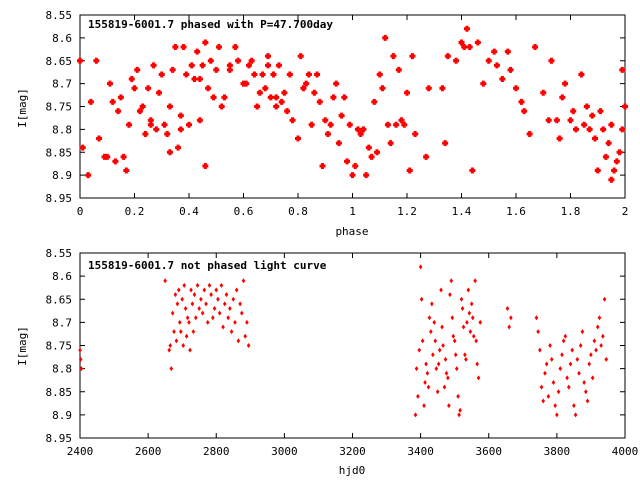  What do you see at coordinates (59, 15) in the screenshot?
I see `y-tick-label: 8.55` at bounding box center [59, 15].